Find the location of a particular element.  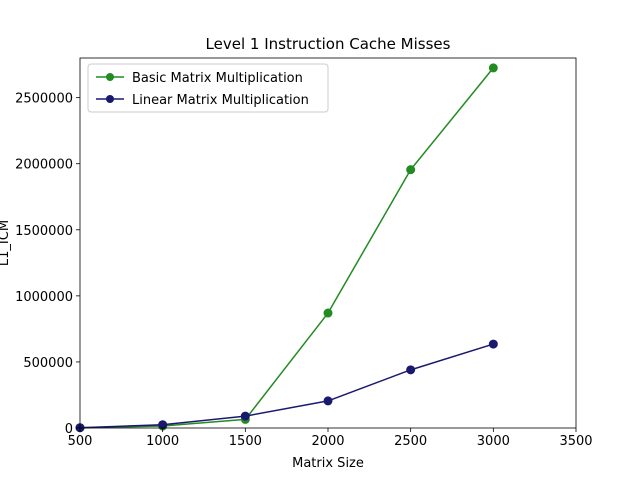

x-axis-label: Matrix Size is located at coordinates (328, 463).